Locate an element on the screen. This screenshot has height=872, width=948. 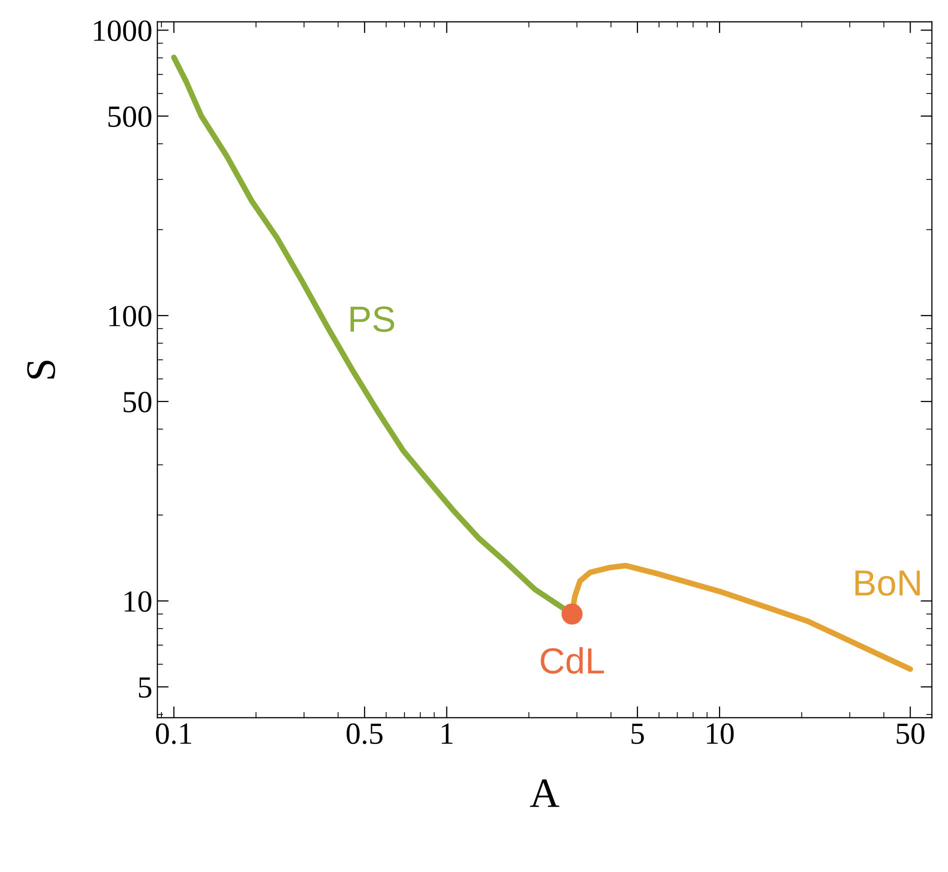
series-label: CdL is located at coordinates (572, 660).